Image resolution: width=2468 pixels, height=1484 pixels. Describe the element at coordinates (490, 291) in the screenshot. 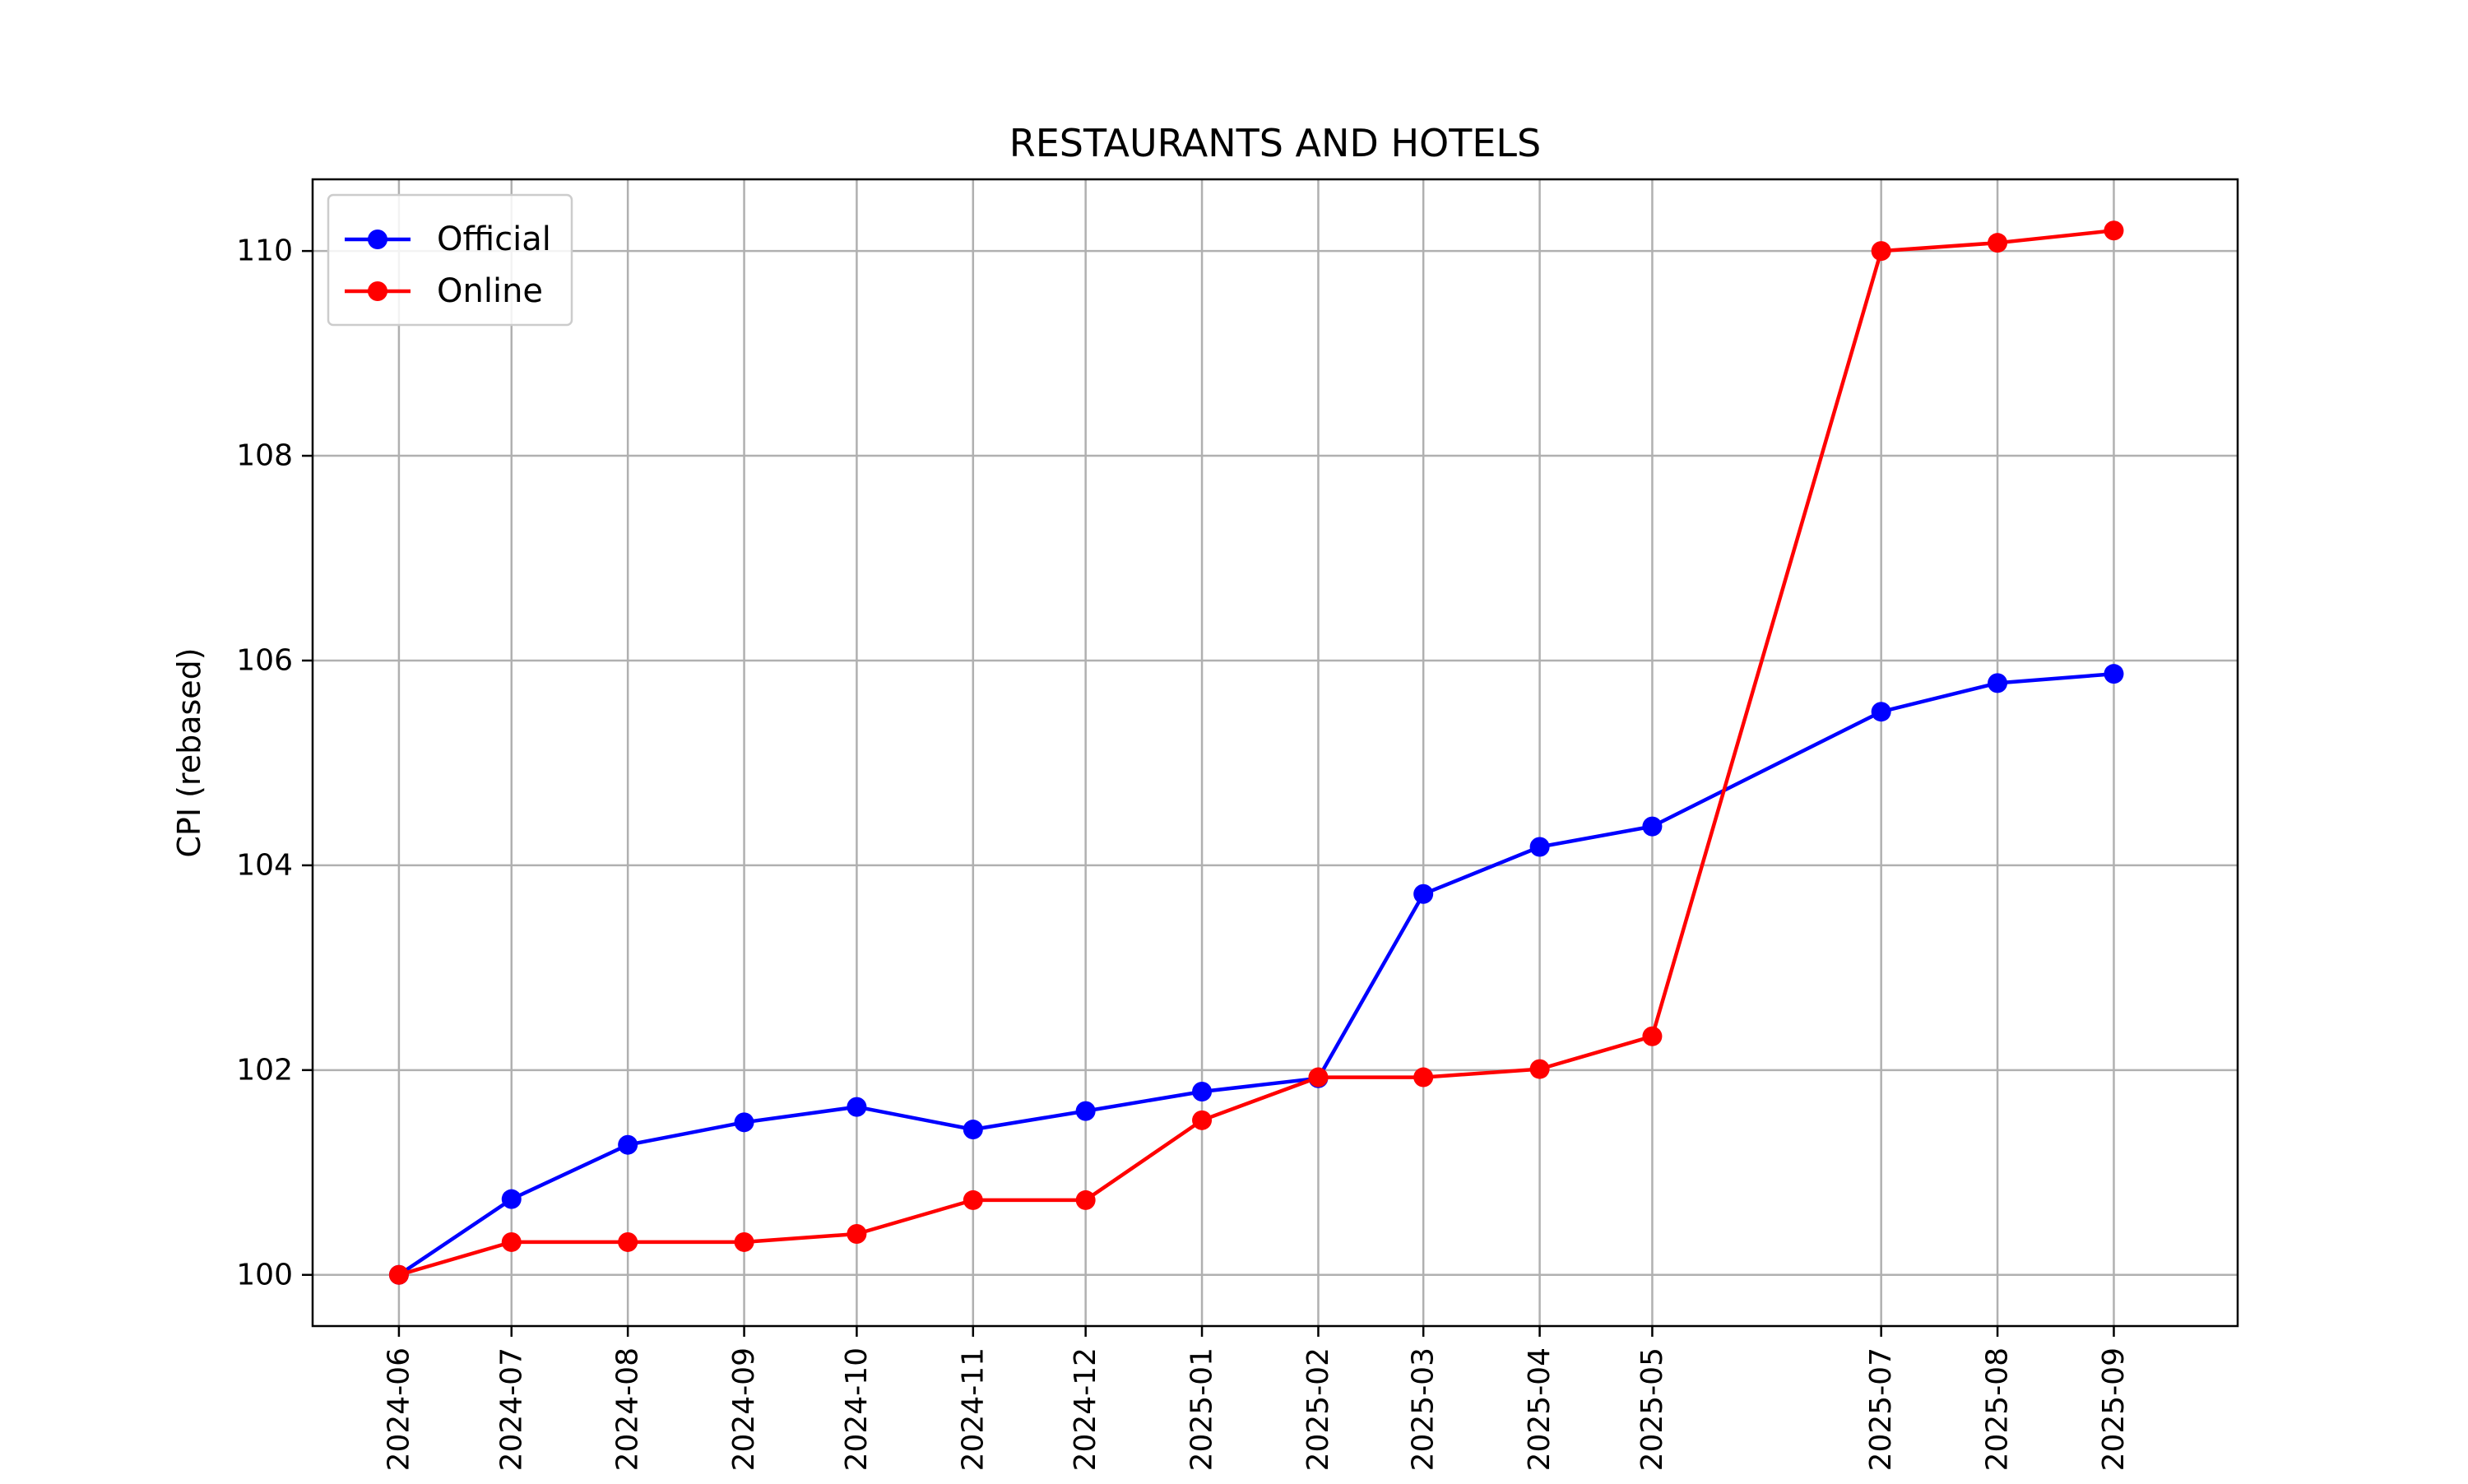

I see `legend-label-online: Online` at that location.